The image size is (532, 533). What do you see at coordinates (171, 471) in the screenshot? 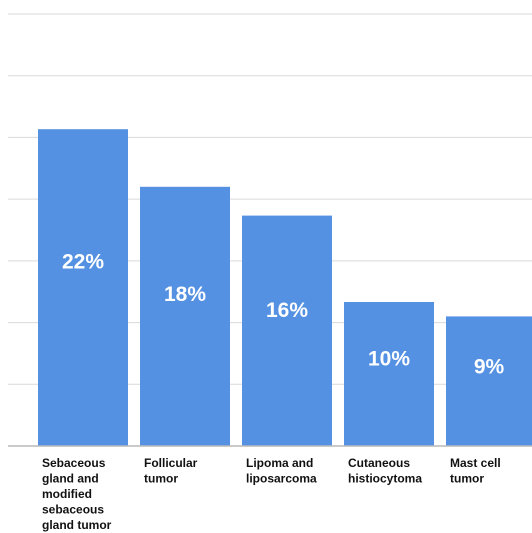
I see `category-label: Follicular tumor` at bounding box center [171, 471].